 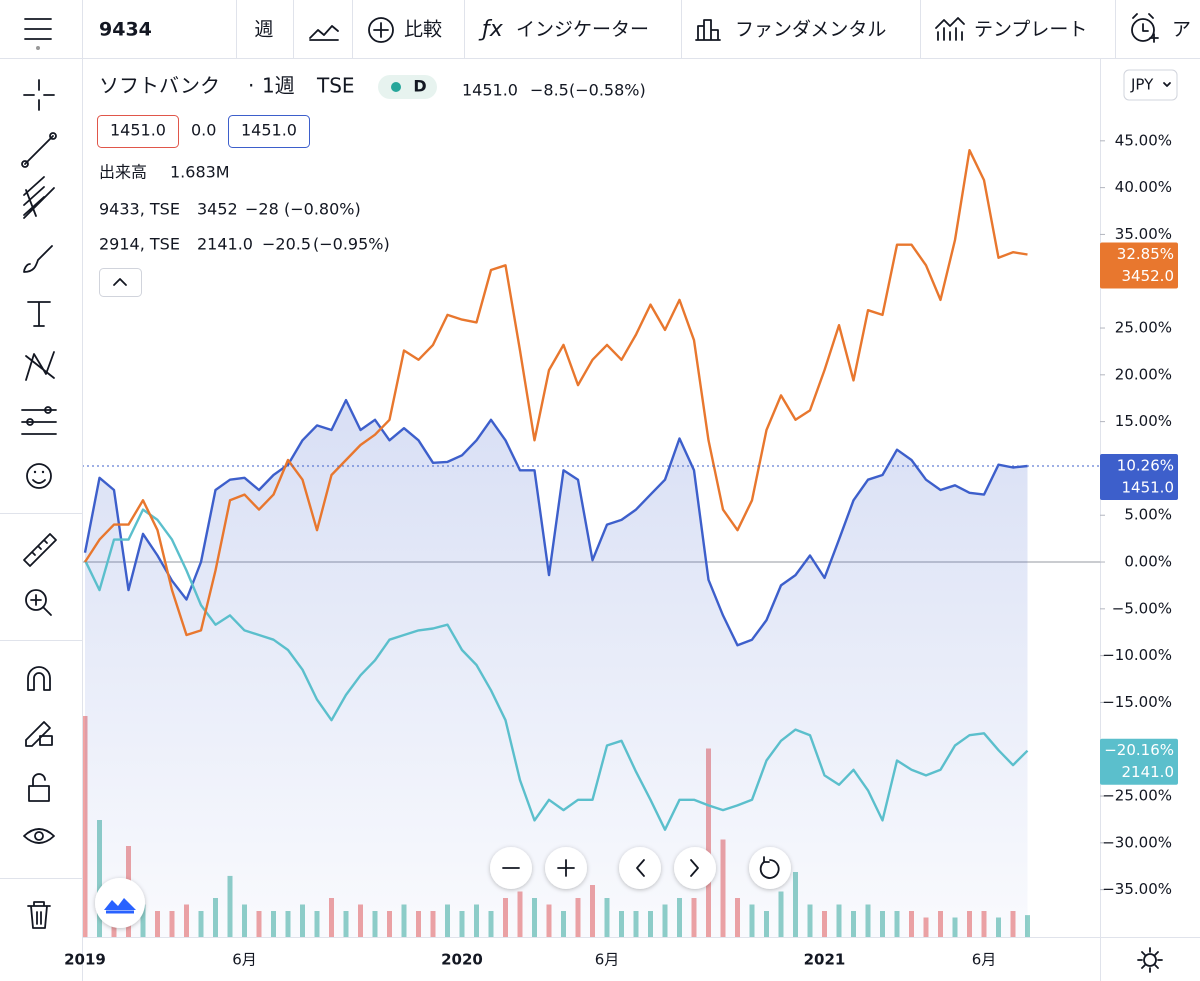 I want to click on interval: 週, so click(x=263, y=30).